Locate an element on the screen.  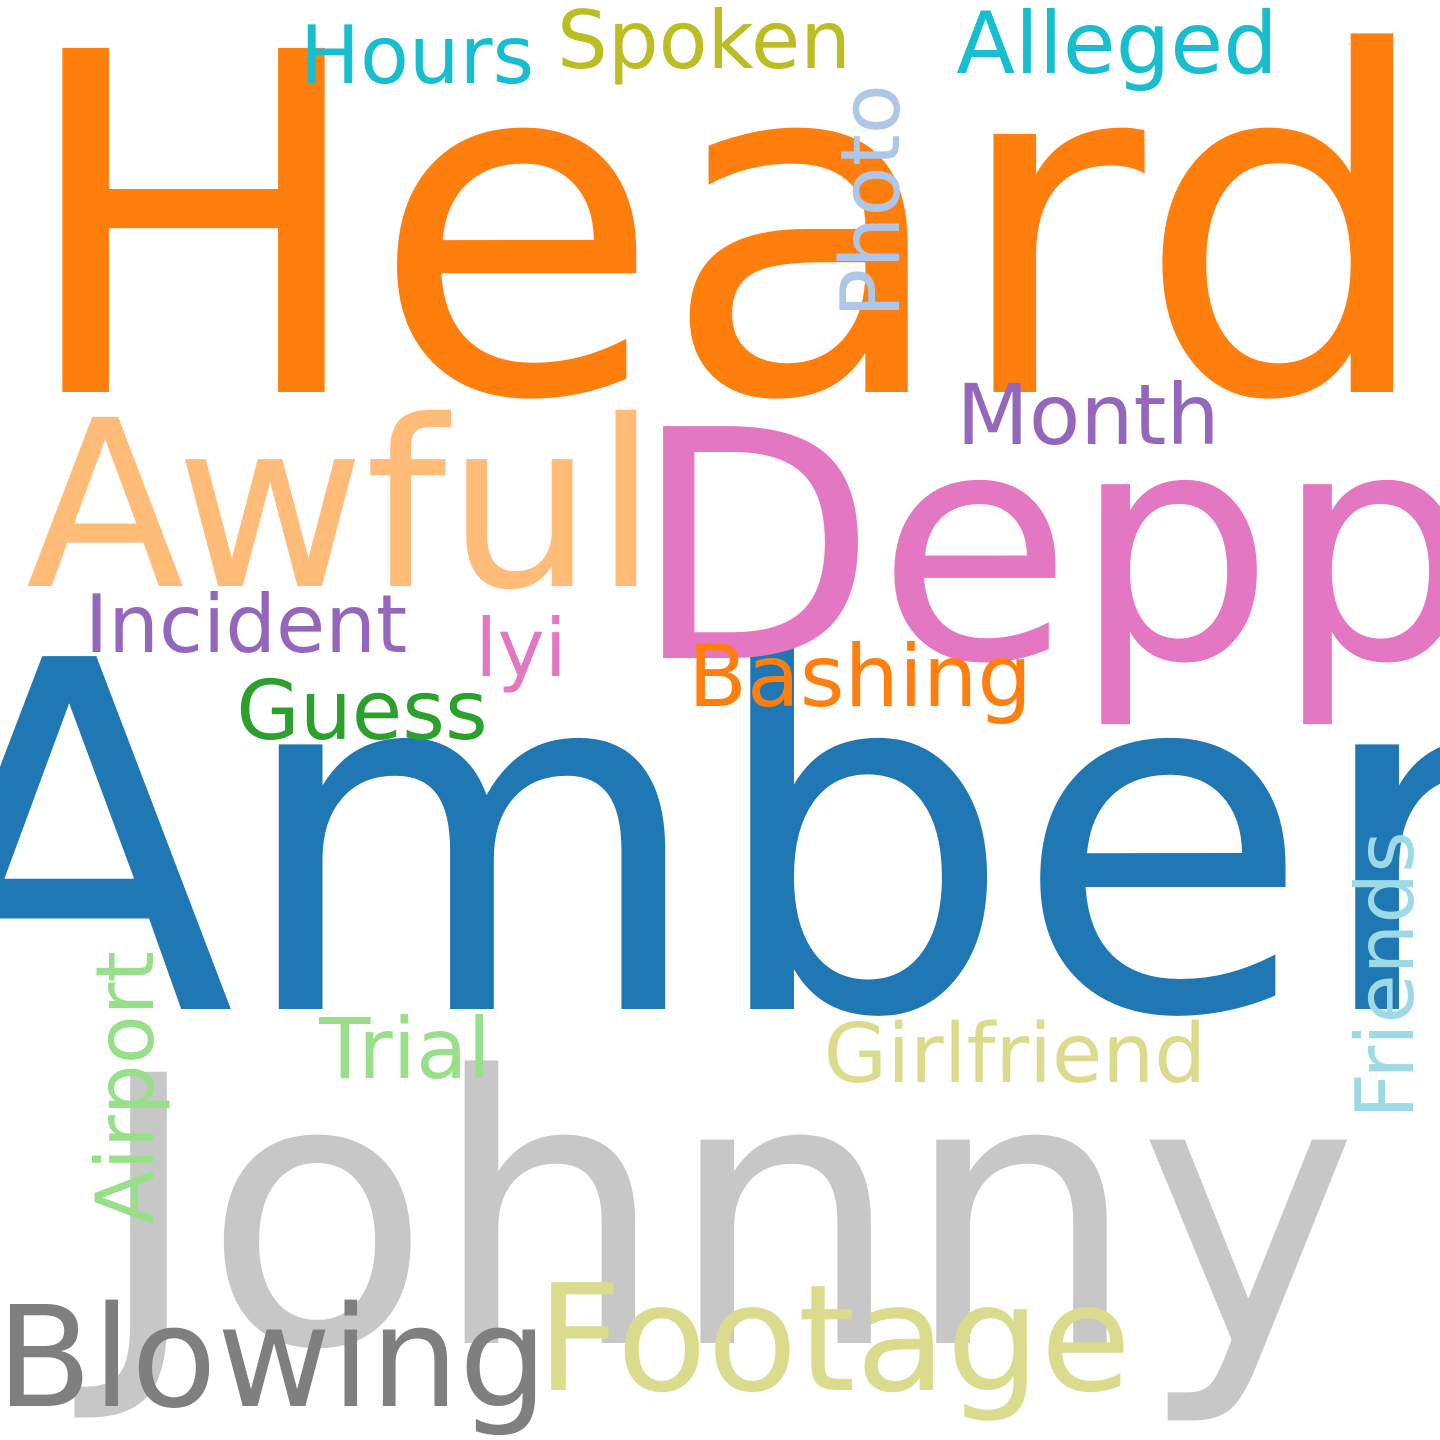
word-photo: Photo is located at coordinates (871, 201).